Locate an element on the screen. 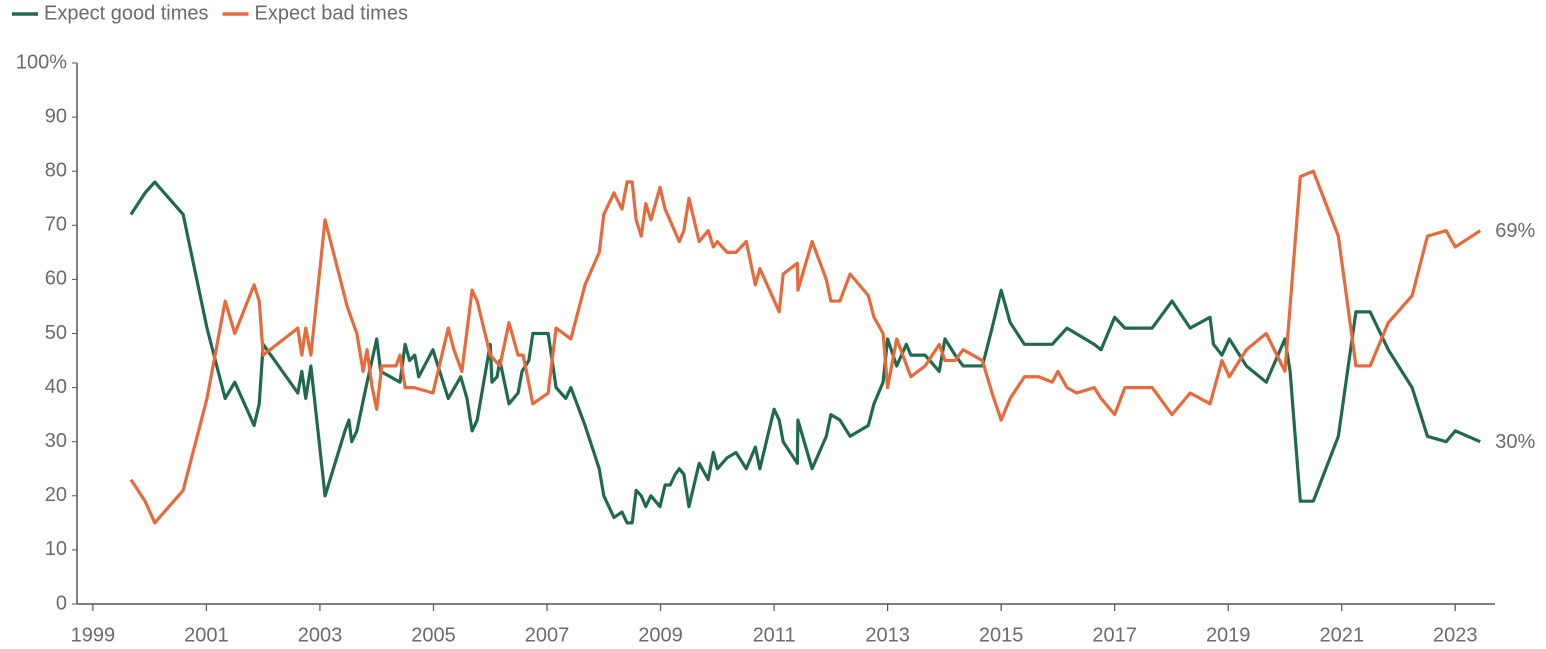 Image resolution: width=1546 pixels, height=649 pixels. x-tick-label: 2019 is located at coordinates (1228, 635).